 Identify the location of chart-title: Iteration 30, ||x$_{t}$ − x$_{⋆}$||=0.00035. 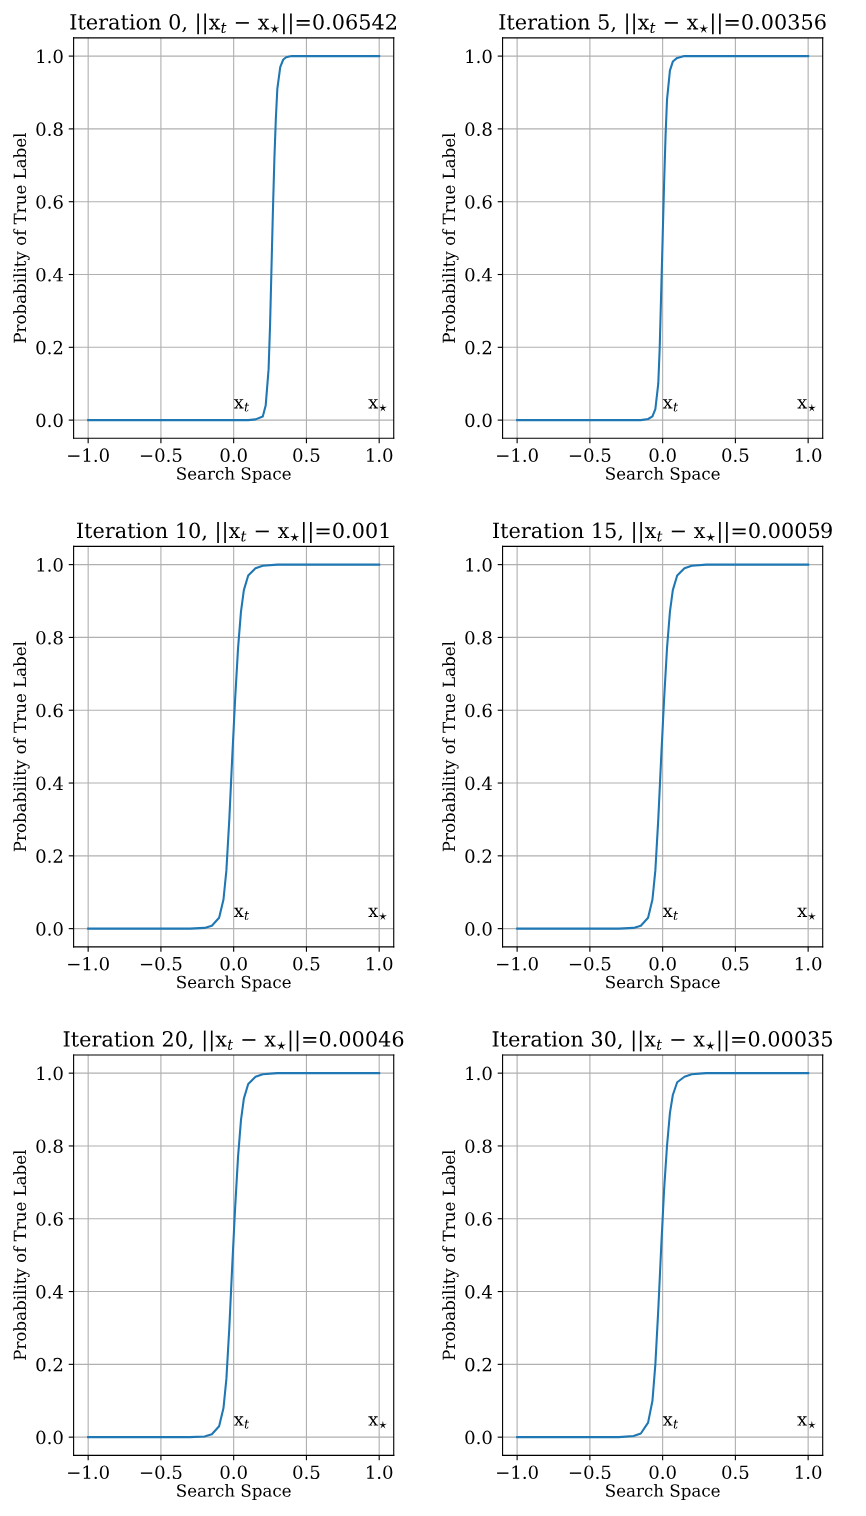
(662, 1041).